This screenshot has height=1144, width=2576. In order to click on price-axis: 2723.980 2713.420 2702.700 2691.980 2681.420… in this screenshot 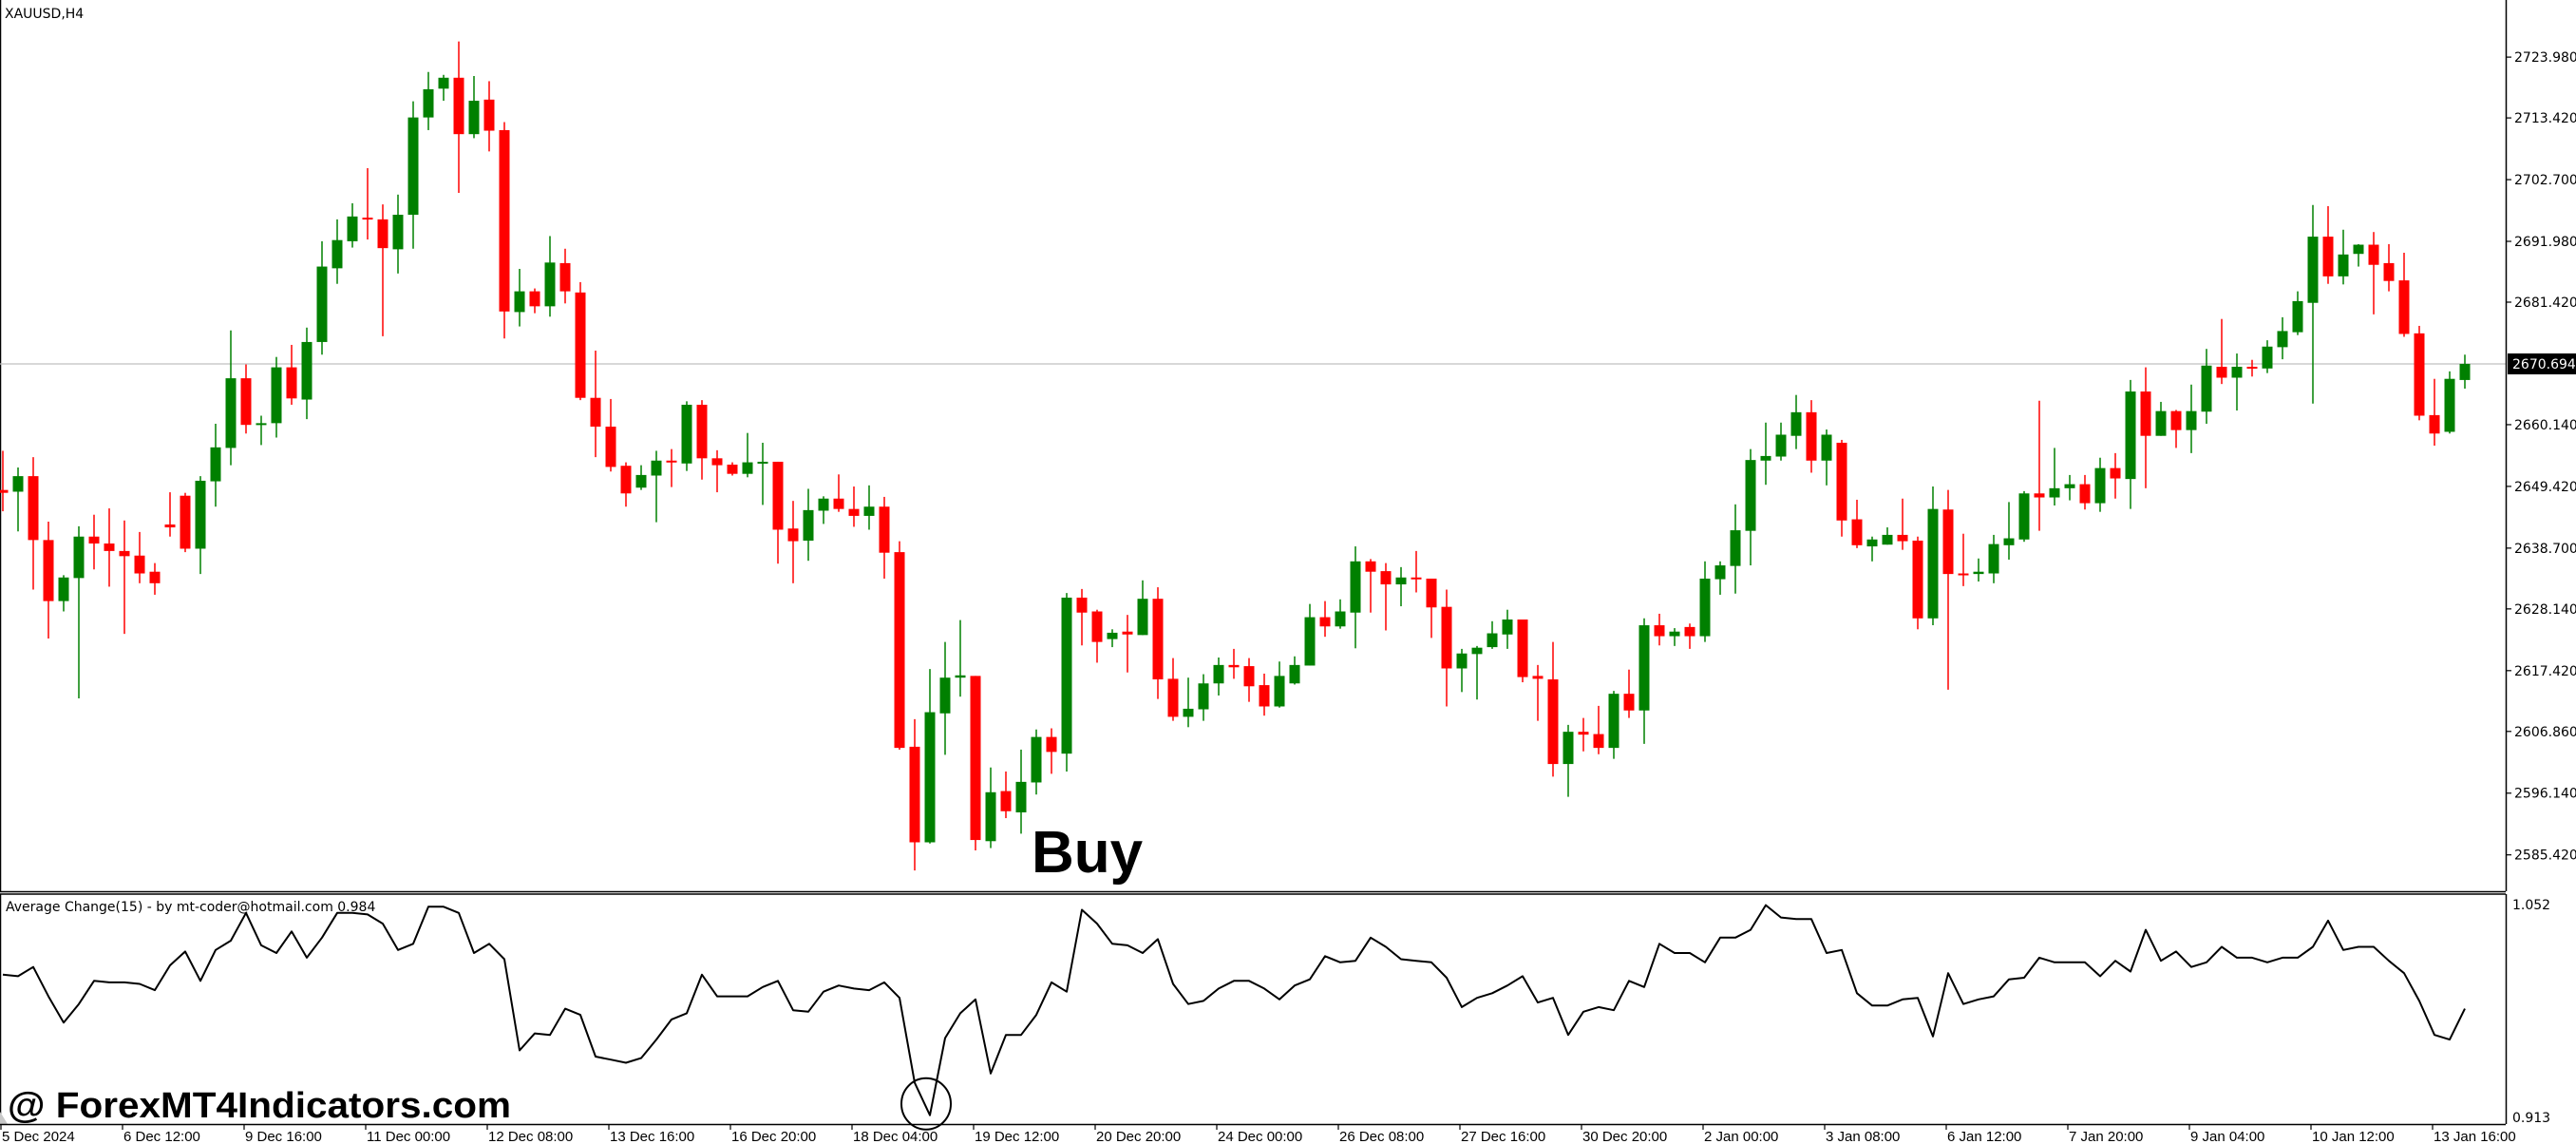, I will do `click(2540, 563)`.